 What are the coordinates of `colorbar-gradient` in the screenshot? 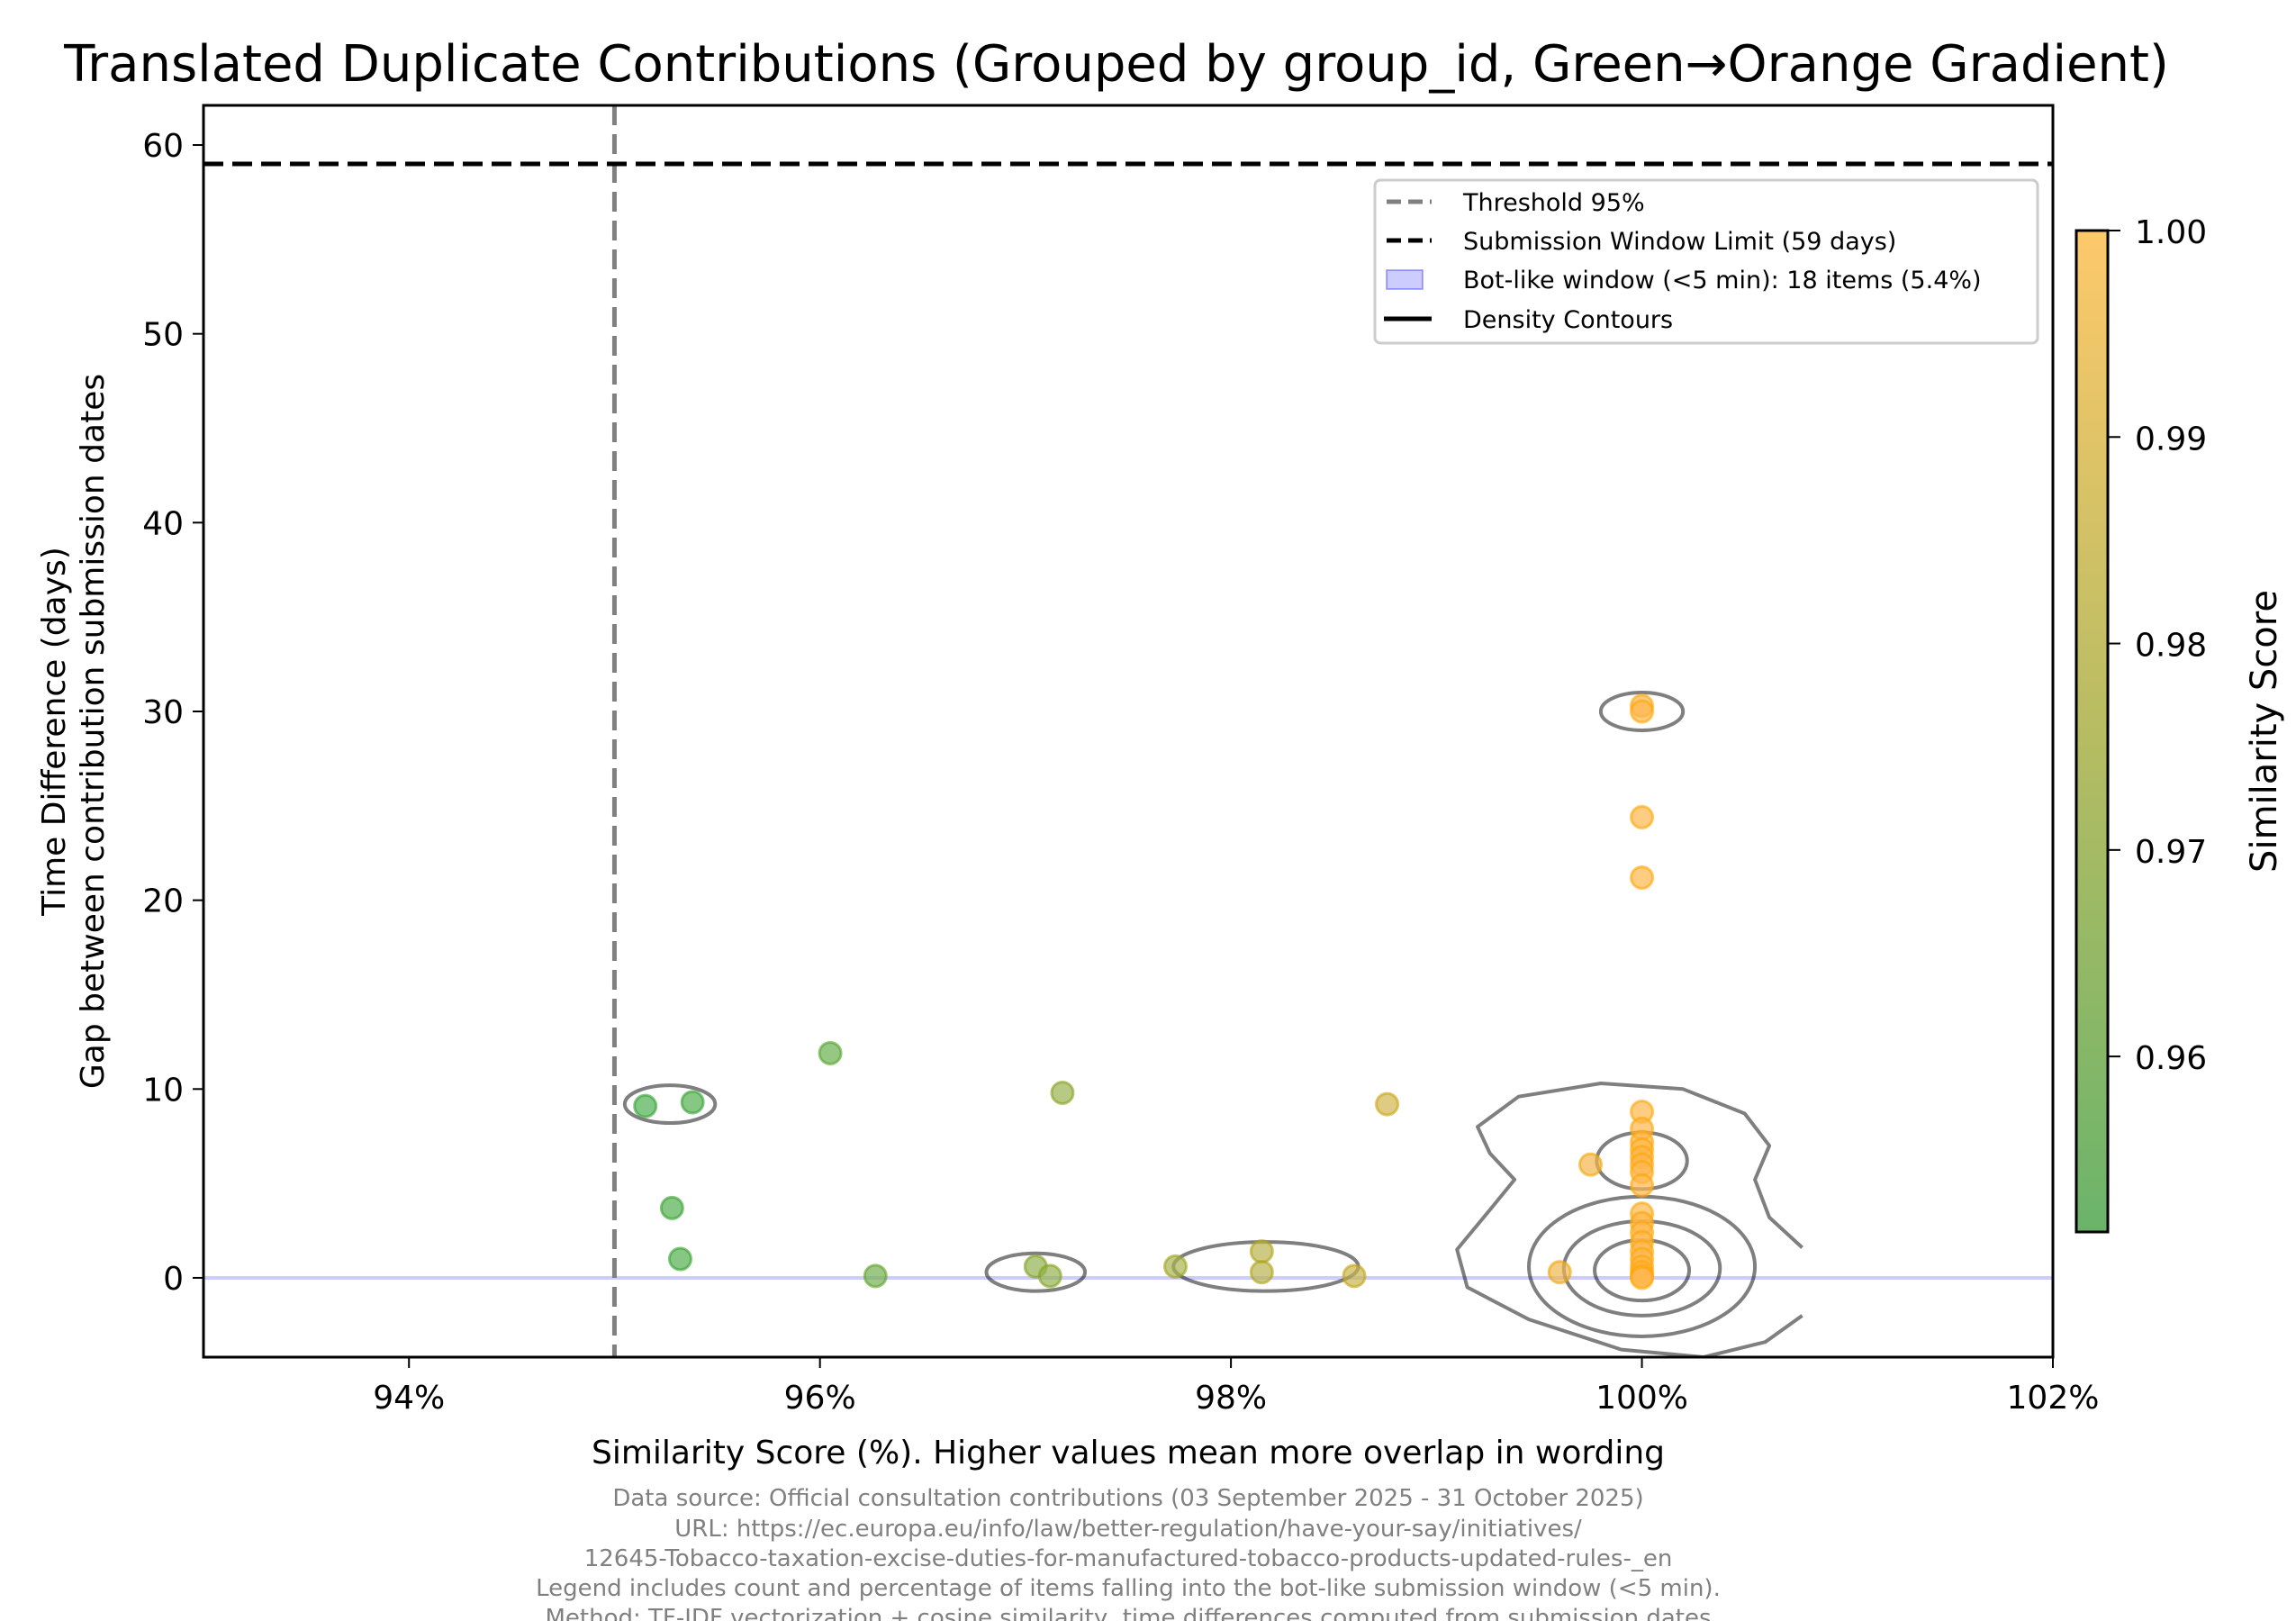 It's located at (2092, 731).